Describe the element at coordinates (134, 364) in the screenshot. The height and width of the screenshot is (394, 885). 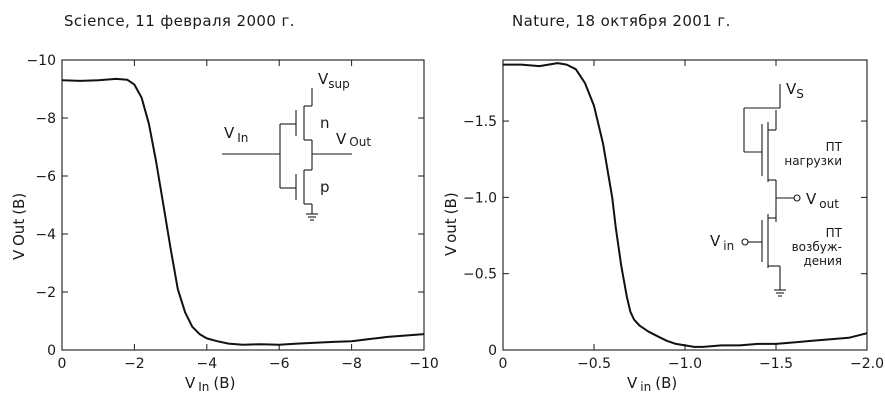
I see `left-x-tick-label: −2` at that location.